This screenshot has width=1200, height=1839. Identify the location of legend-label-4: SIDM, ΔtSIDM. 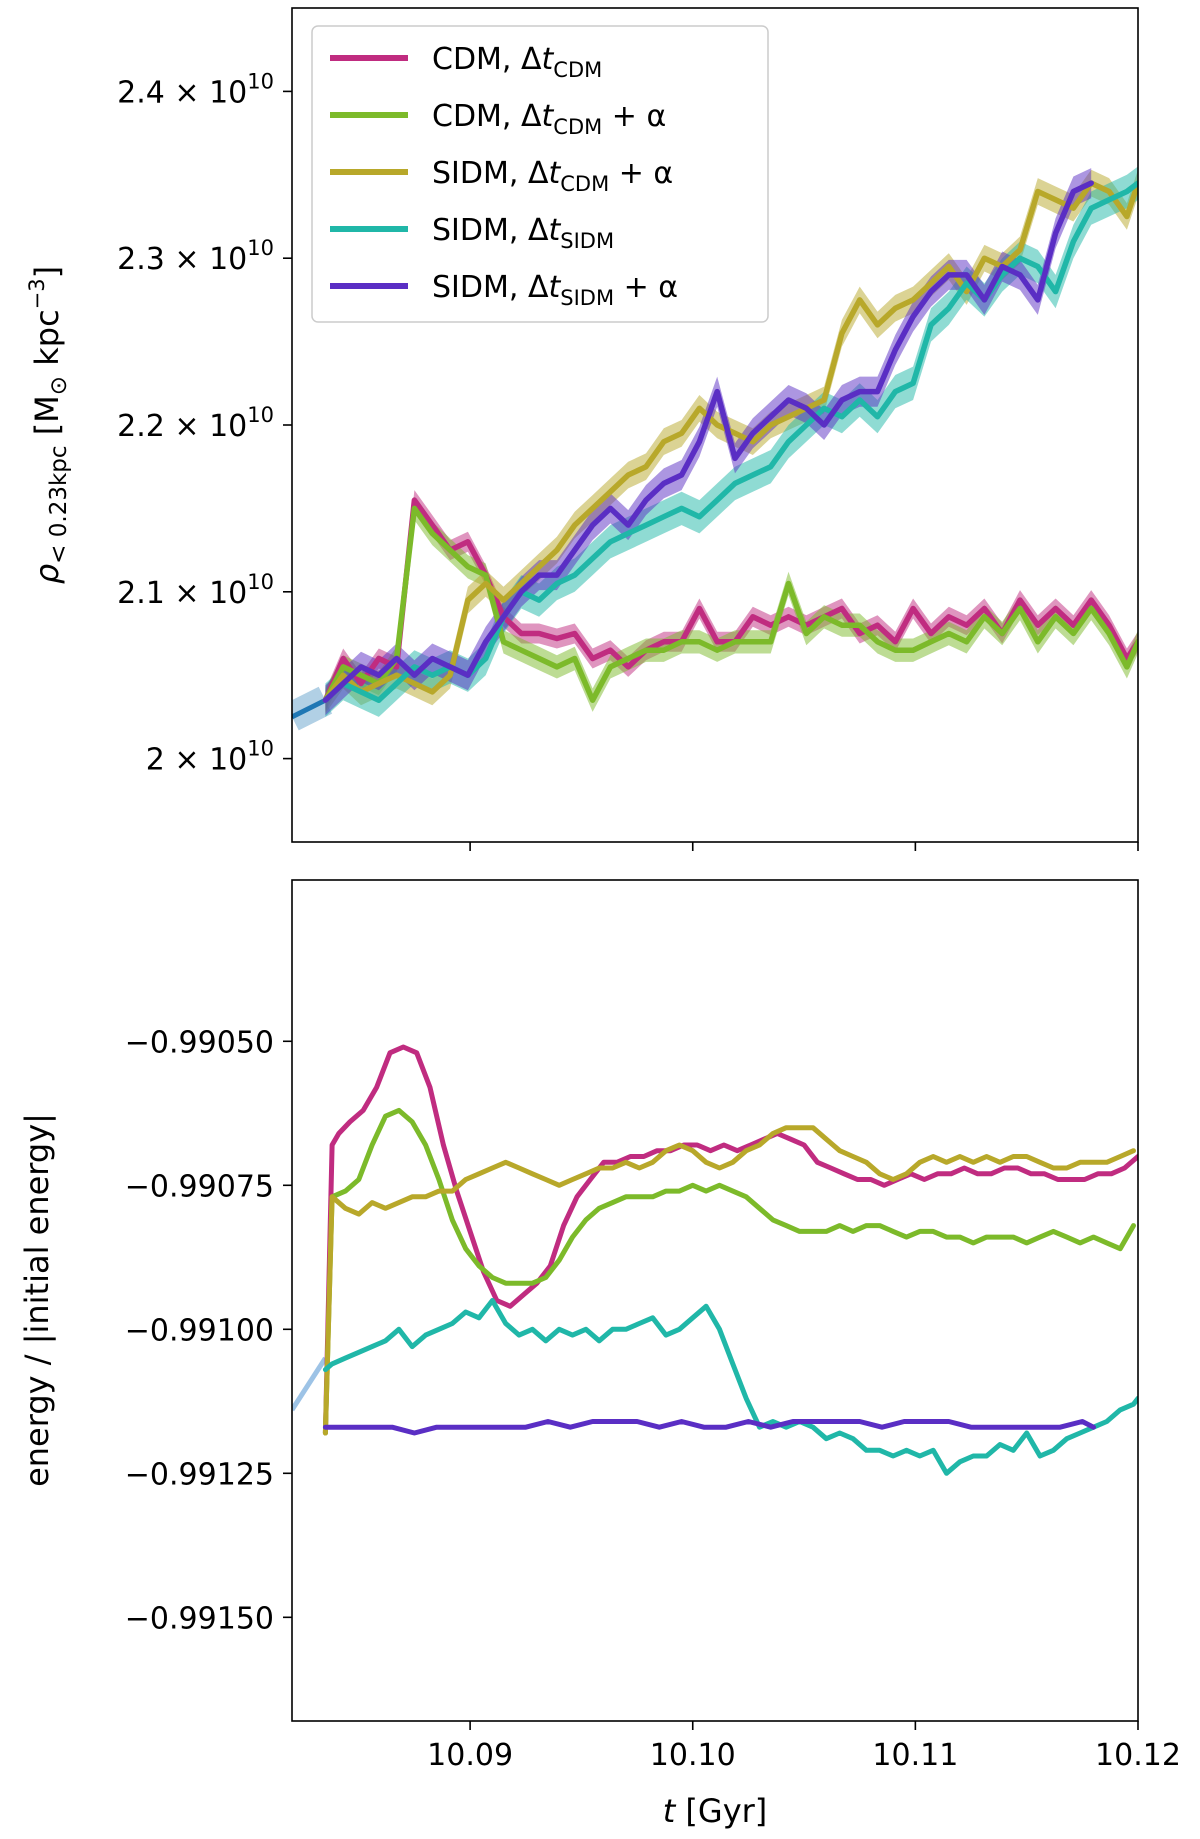
(523, 233).